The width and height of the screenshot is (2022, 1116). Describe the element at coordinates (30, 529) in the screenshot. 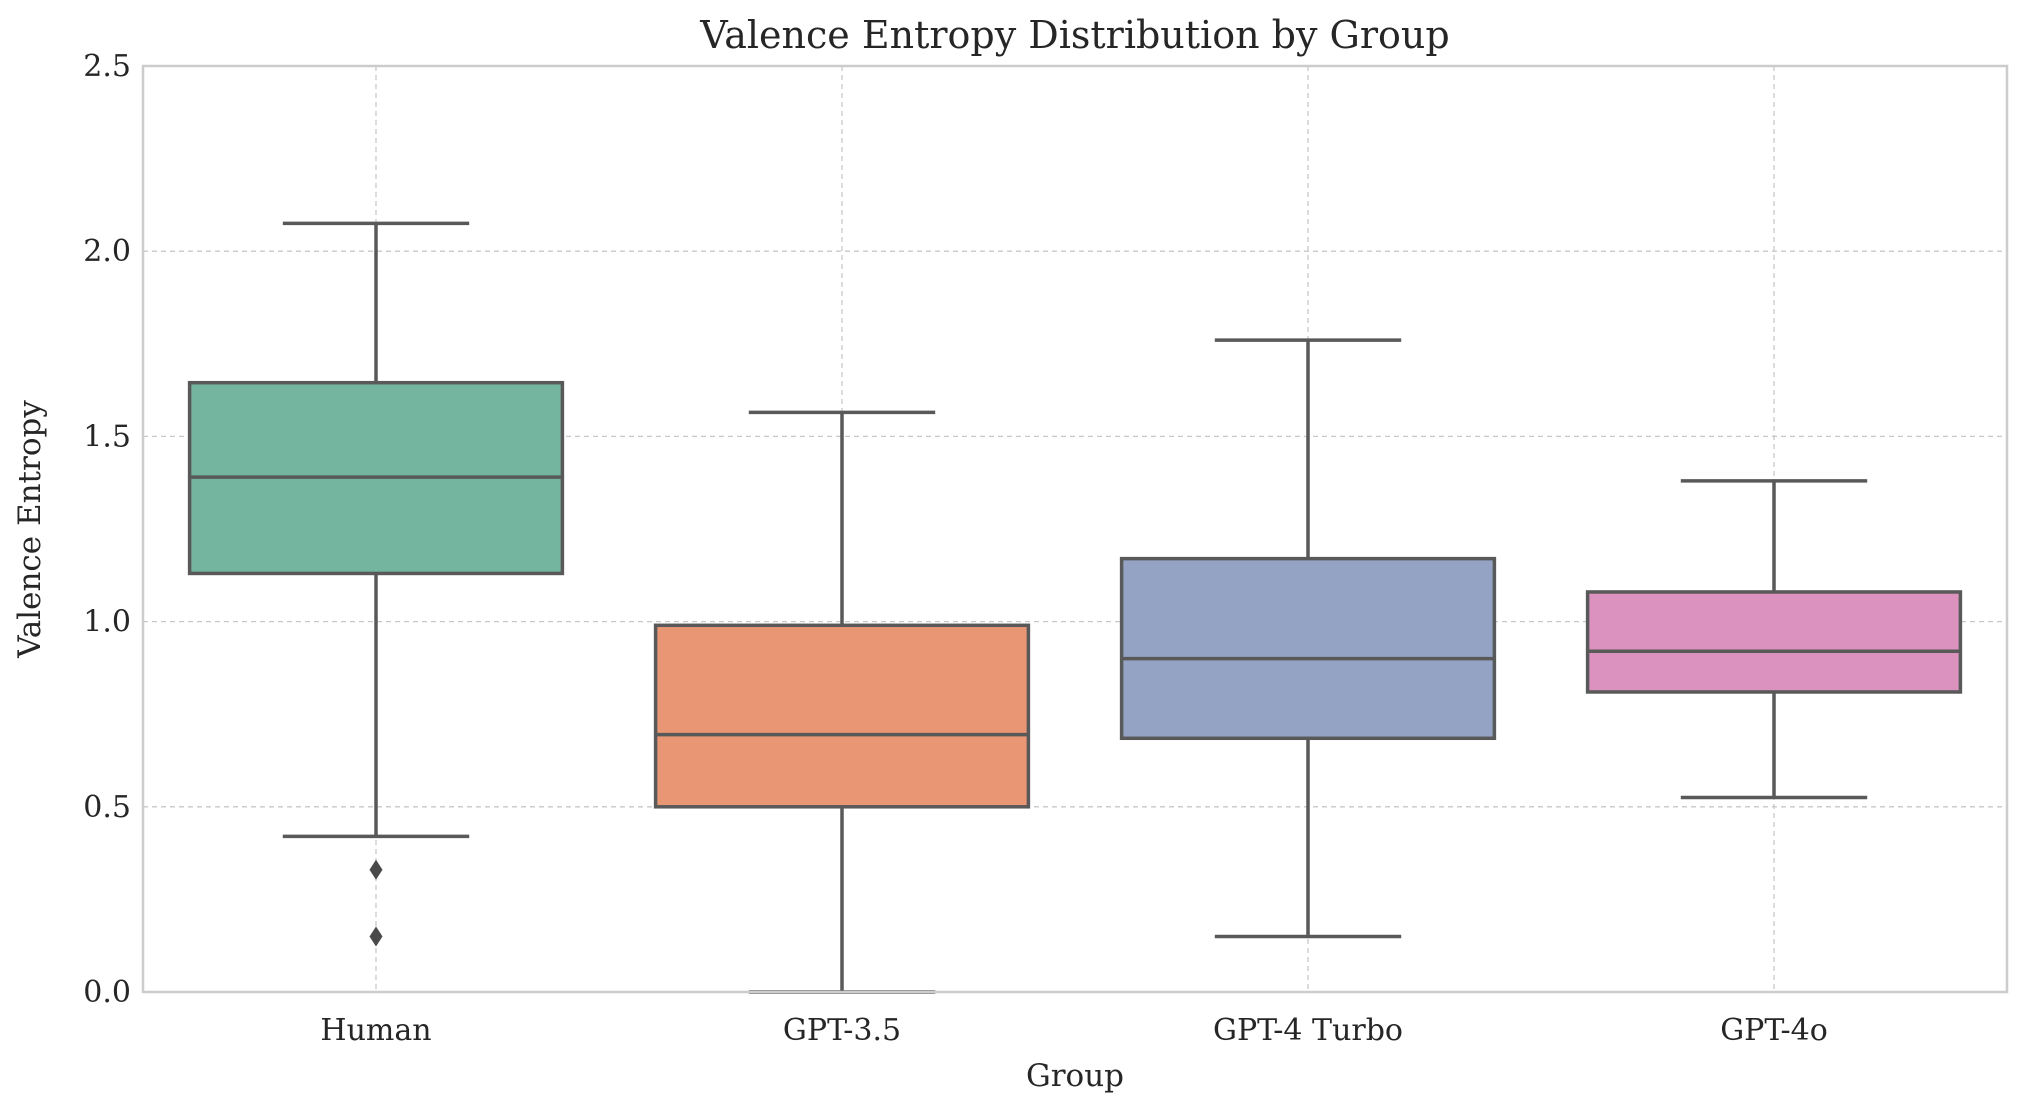

I see `y-axis-label: Valence Entropy` at that location.